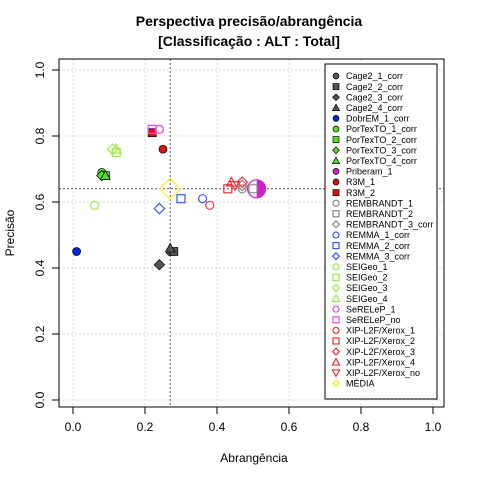 The image size is (480, 480). I want to click on y-tick-label: 0.2, so click(40, 333).